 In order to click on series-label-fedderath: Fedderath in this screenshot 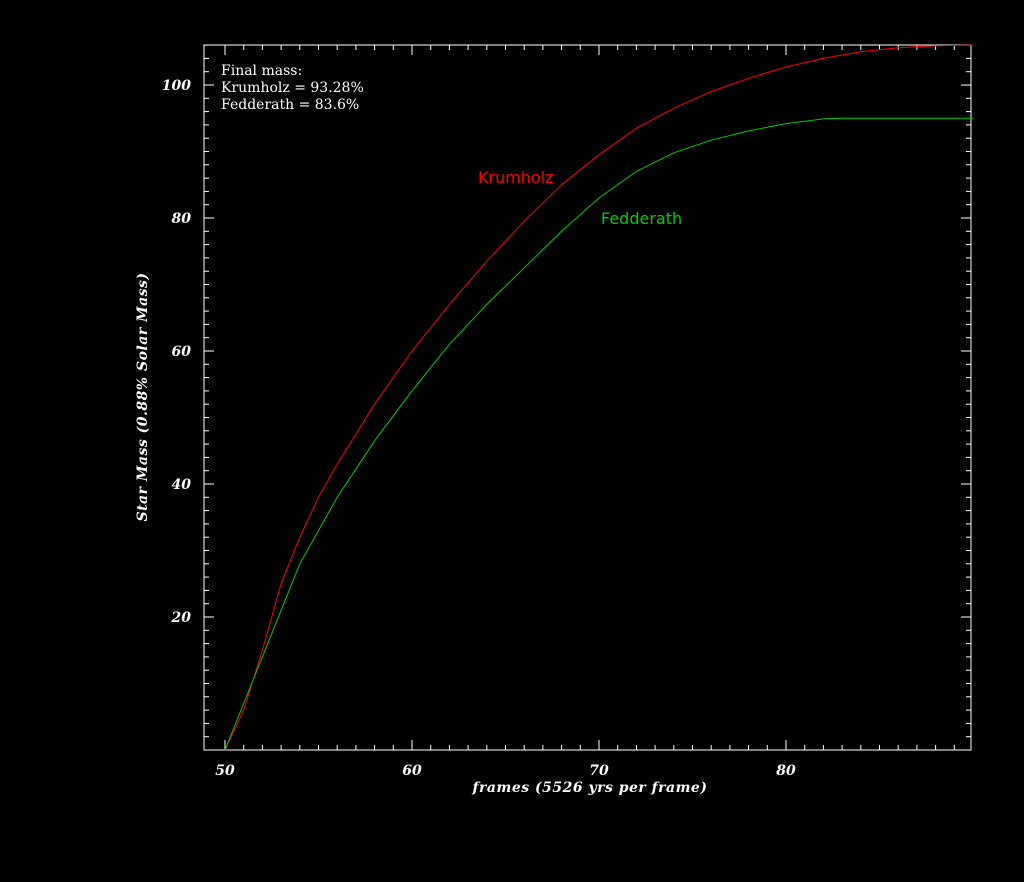, I will do `click(641, 218)`.